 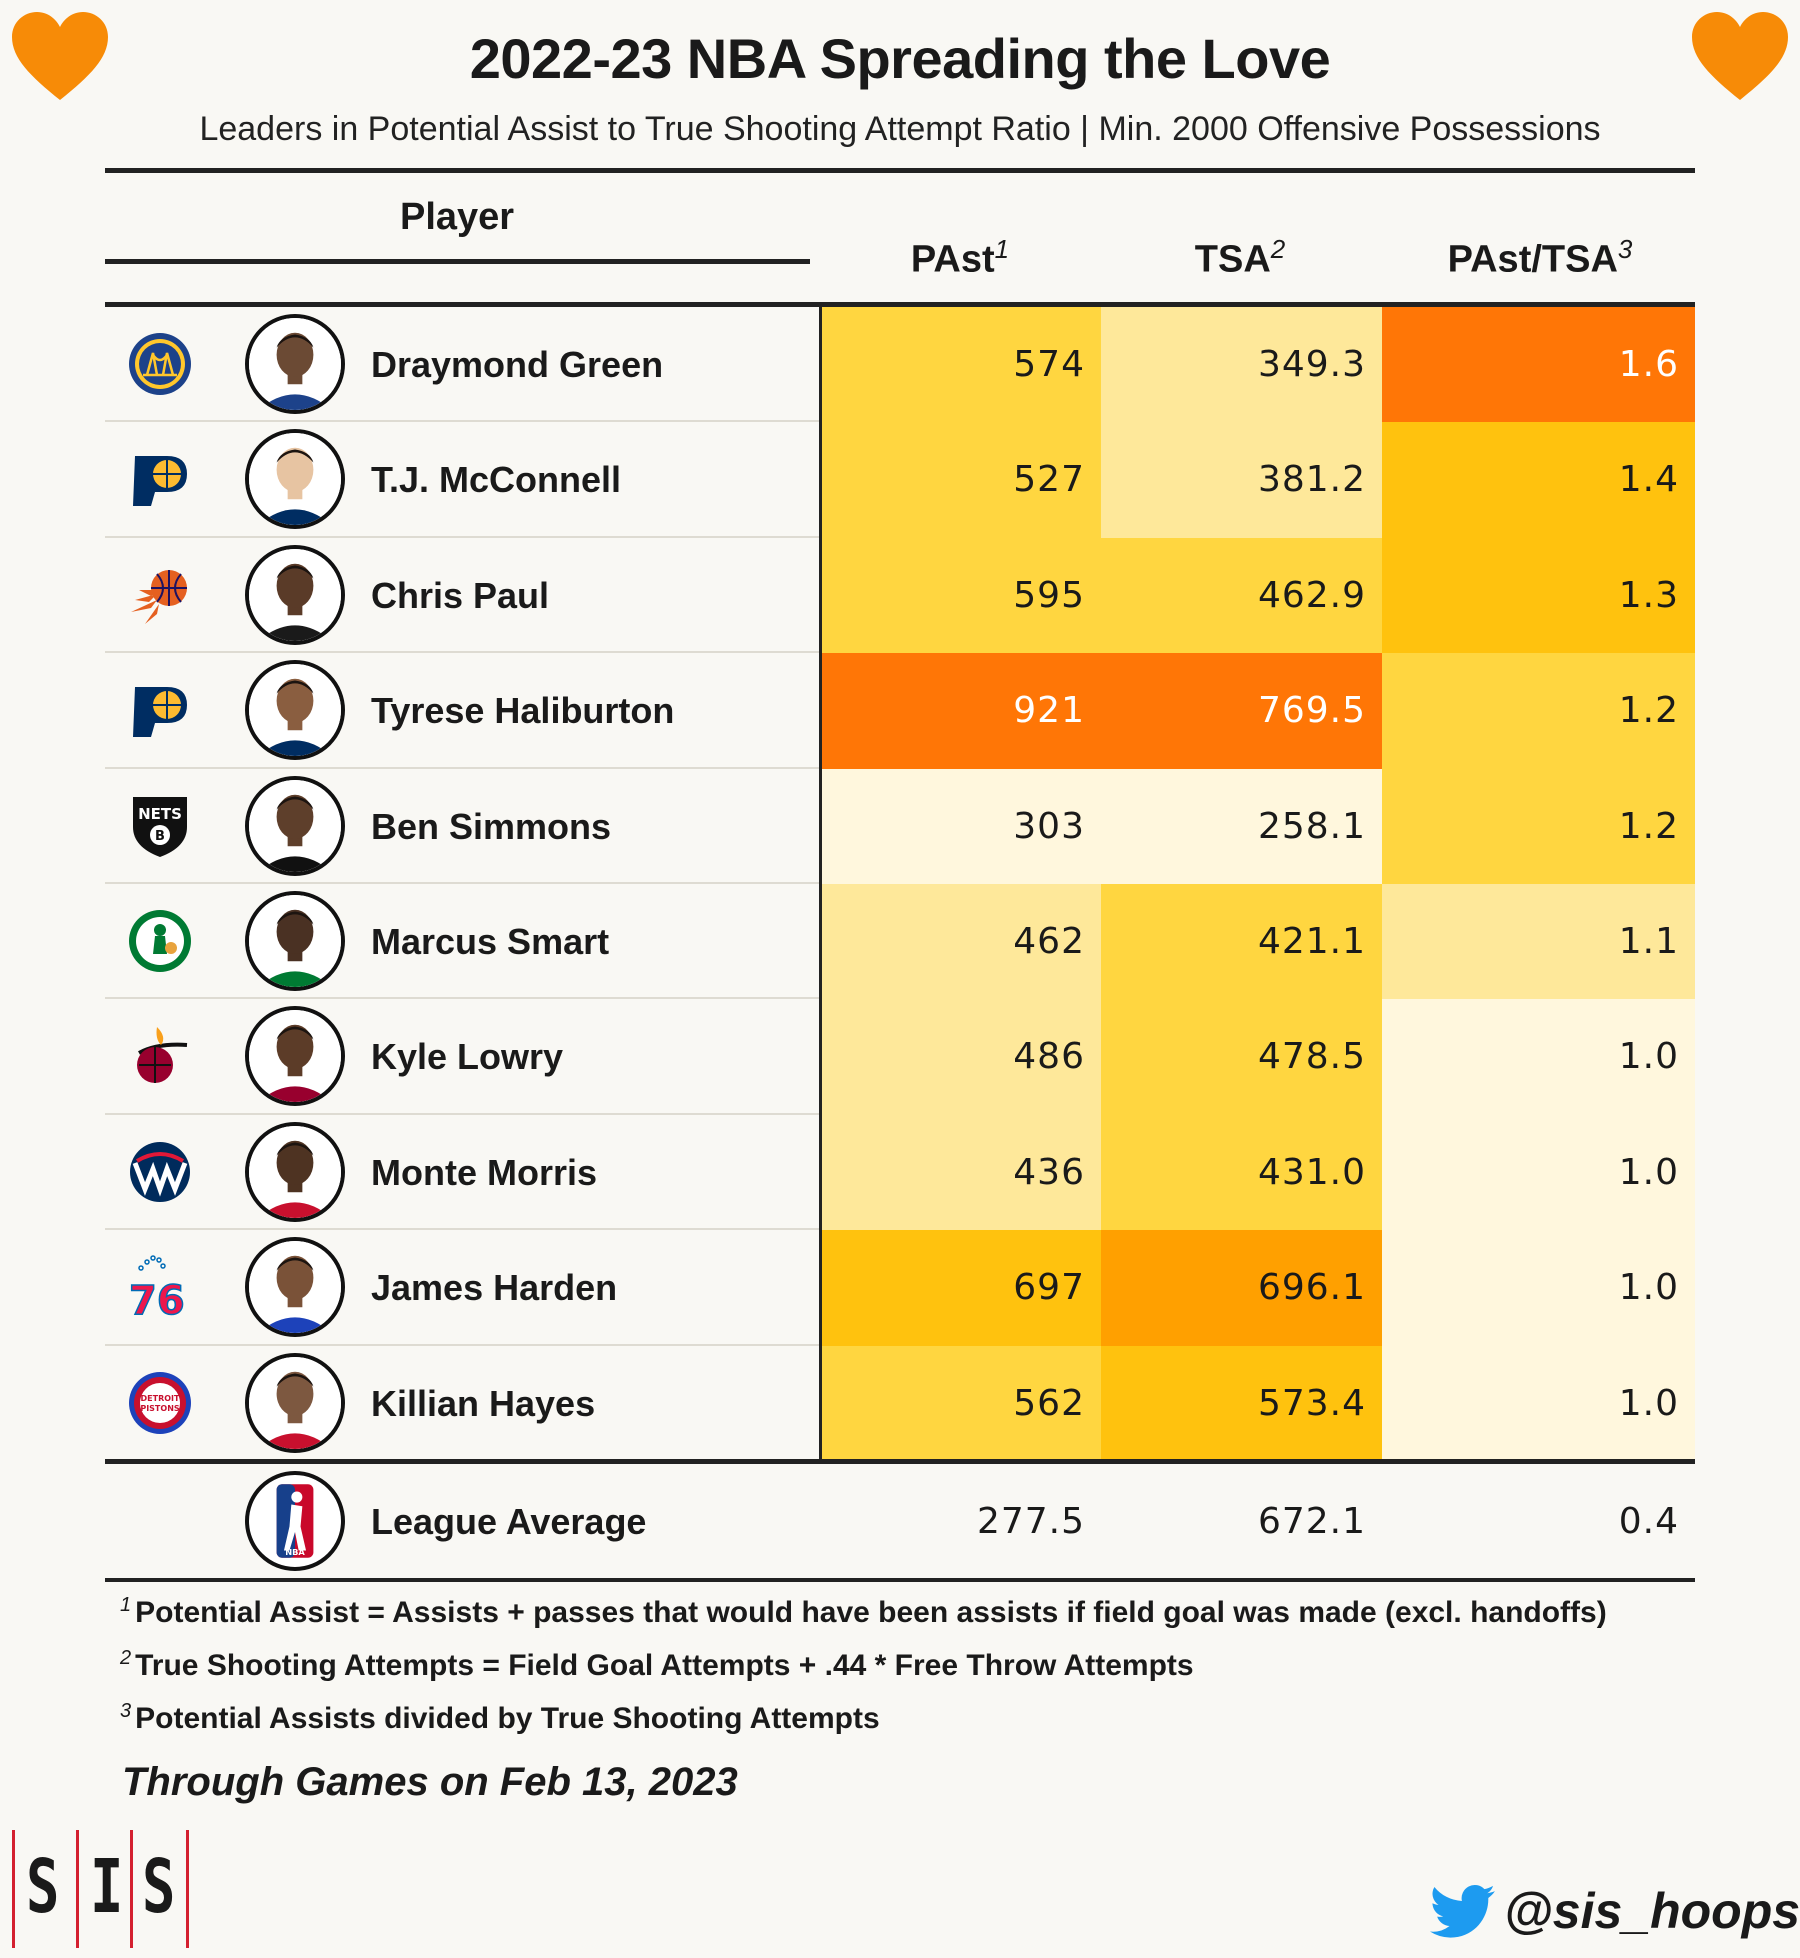 What do you see at coordinates (295, 1552) in the screenshot?
I see `svg-text: NBA` at bounding box center [295, 1552].